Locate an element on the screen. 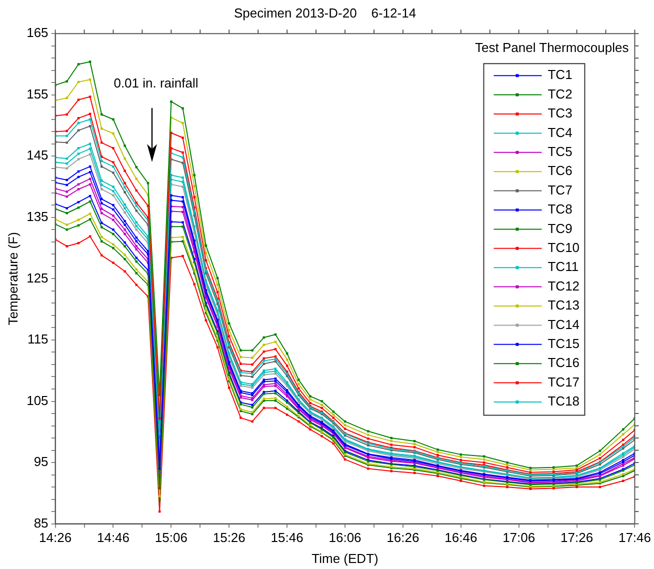 The height and width of the screenshot is (569, 654). legend-label: TC11 is located at coordinates (563, 266).